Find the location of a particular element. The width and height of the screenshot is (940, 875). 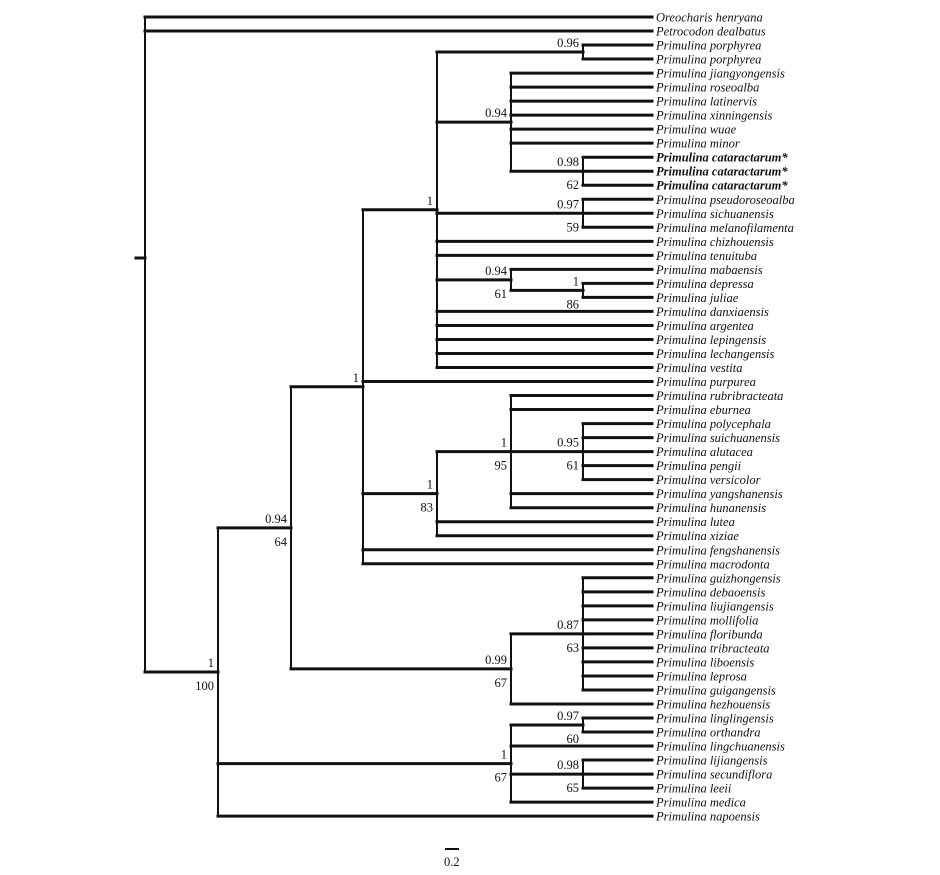

leaf-label: Primulina versicolor is located at coordinates (708, 480).